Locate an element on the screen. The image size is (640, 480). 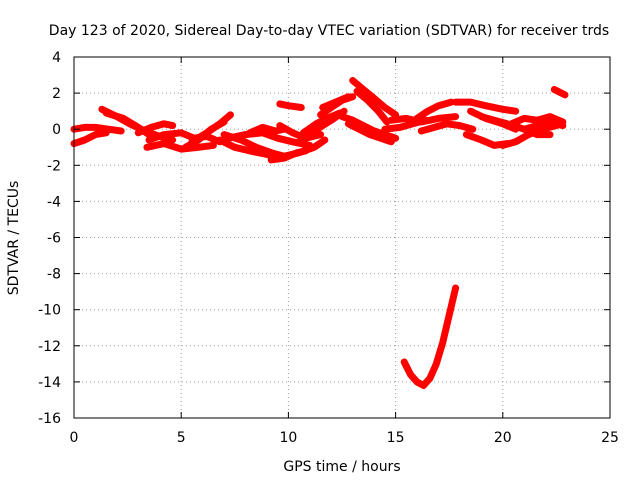
y-tick-label: -12 is located at coordinates (49, 347).